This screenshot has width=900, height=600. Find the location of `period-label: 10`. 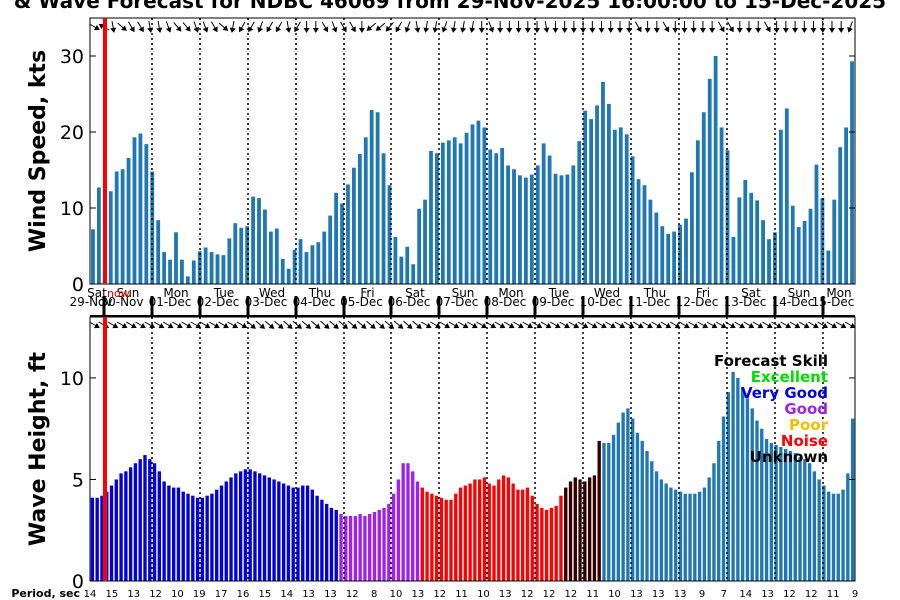

period-label: 10 is located at coordinates (614, 594).